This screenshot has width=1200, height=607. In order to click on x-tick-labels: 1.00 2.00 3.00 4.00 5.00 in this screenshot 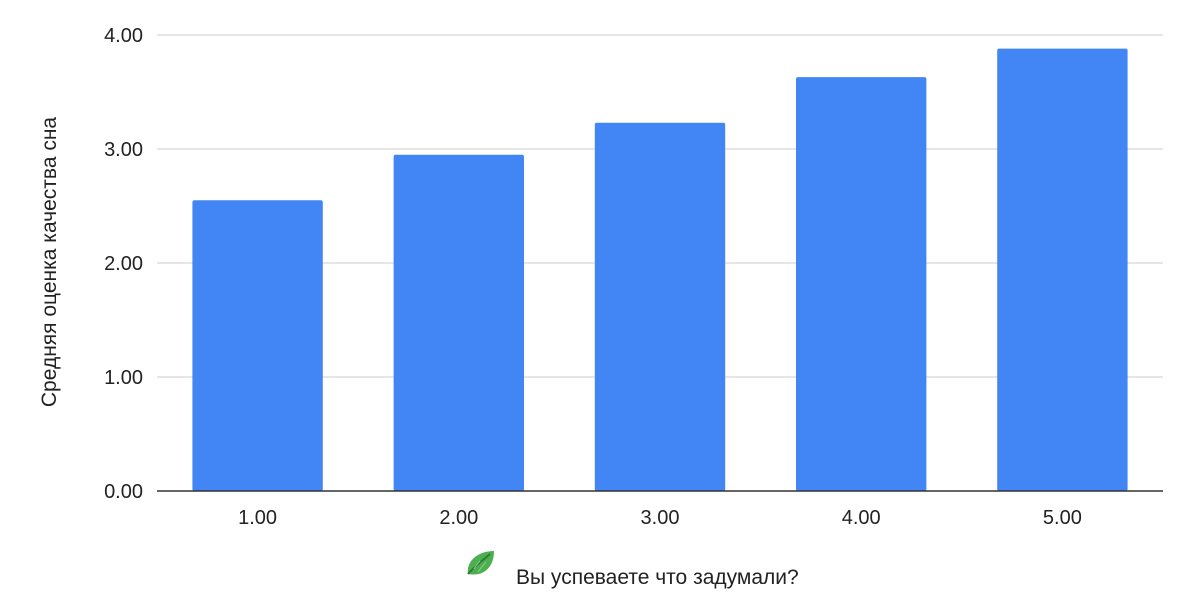, I will do `click(660, 518)`.